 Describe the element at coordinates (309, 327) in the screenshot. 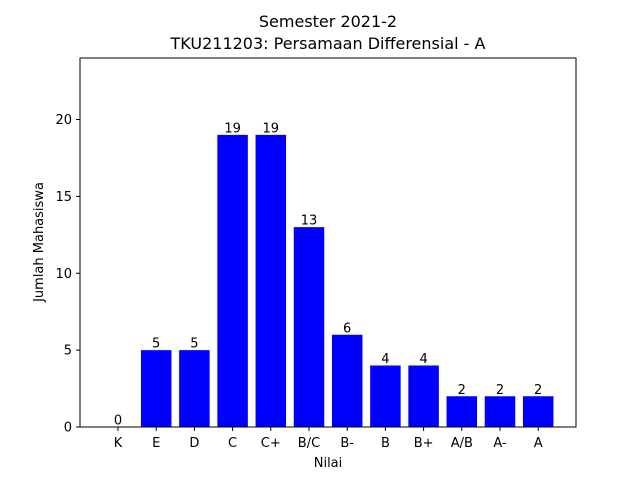

I see `bar-B/C` at that location.